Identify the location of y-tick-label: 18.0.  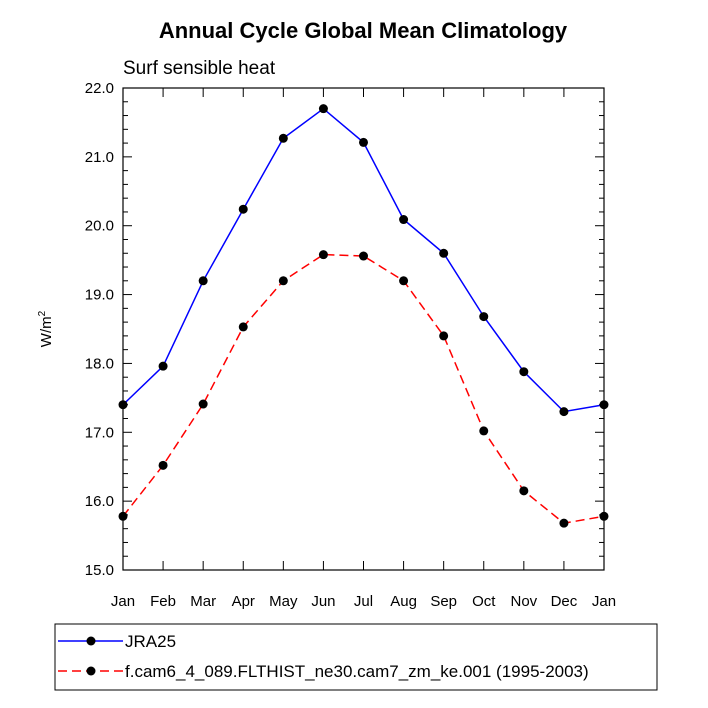
(99, 363).